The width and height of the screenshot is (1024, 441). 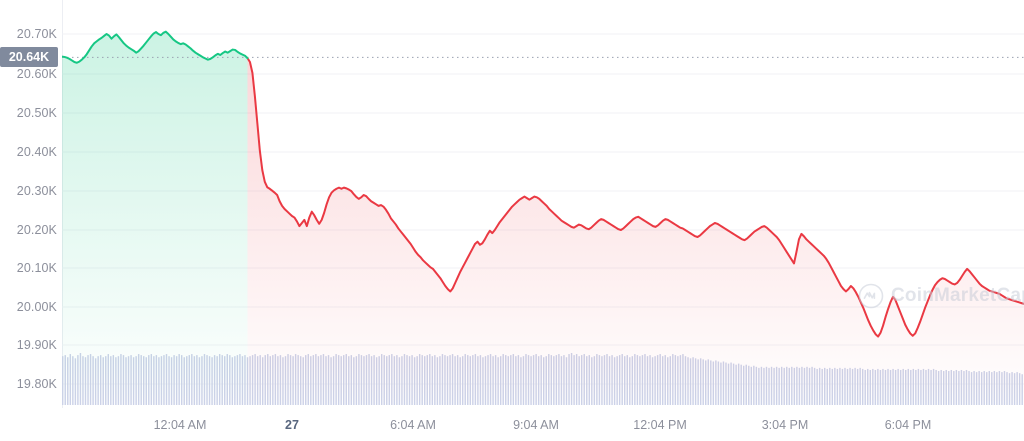 What do you see at coordinates (36, 34) in the screenshot?
I see `y-axis-tick-label: 20.70K` at bounding box center [36, 34].